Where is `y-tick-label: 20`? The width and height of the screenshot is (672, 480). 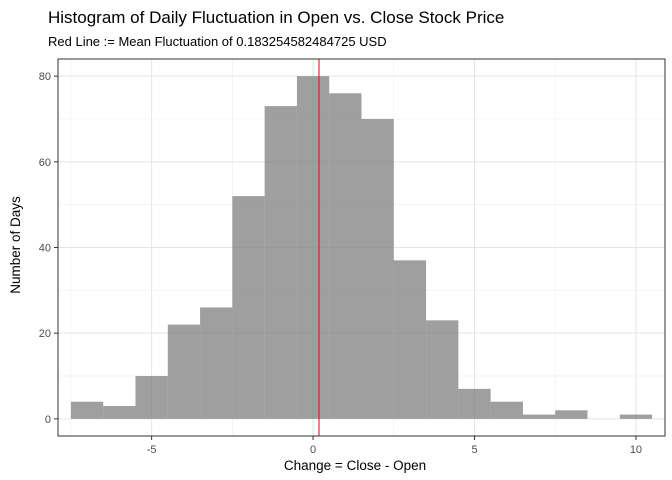 y-tick-label: 20 is located at coordinates (45, 334).